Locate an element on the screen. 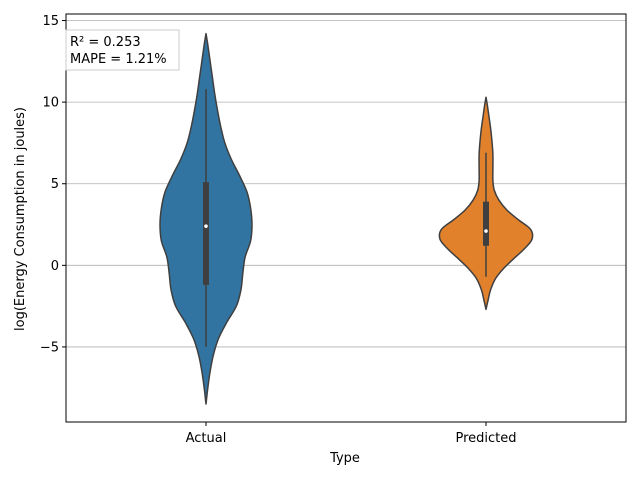 The image size is (640, 480). annotation-box is located at coordinates (122, 50).